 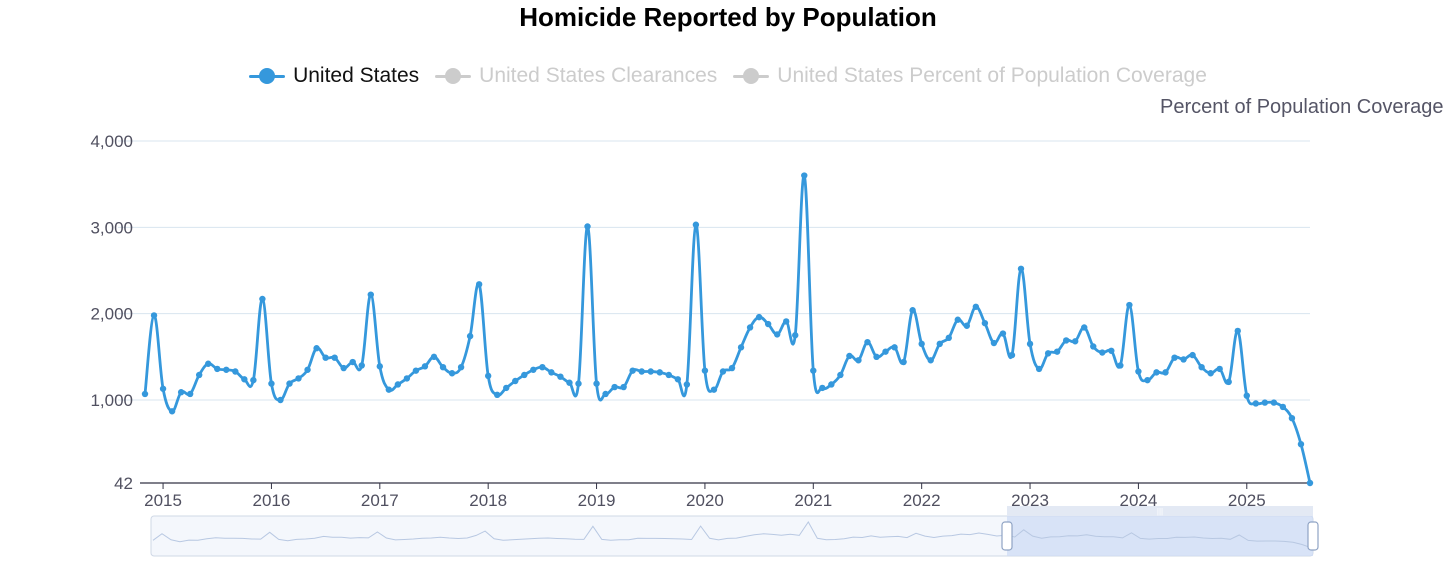 What do you see at coordinates (734, 531) in the screenshot?
I see `data-zoom-slider: |||` at bounding box center [734, 531].